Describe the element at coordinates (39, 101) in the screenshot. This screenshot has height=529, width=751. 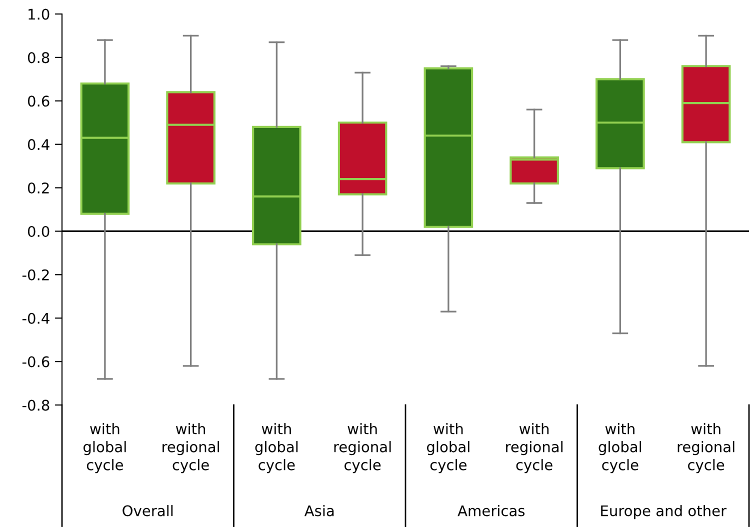
I see `y-tick-label: 0.6` at that location.